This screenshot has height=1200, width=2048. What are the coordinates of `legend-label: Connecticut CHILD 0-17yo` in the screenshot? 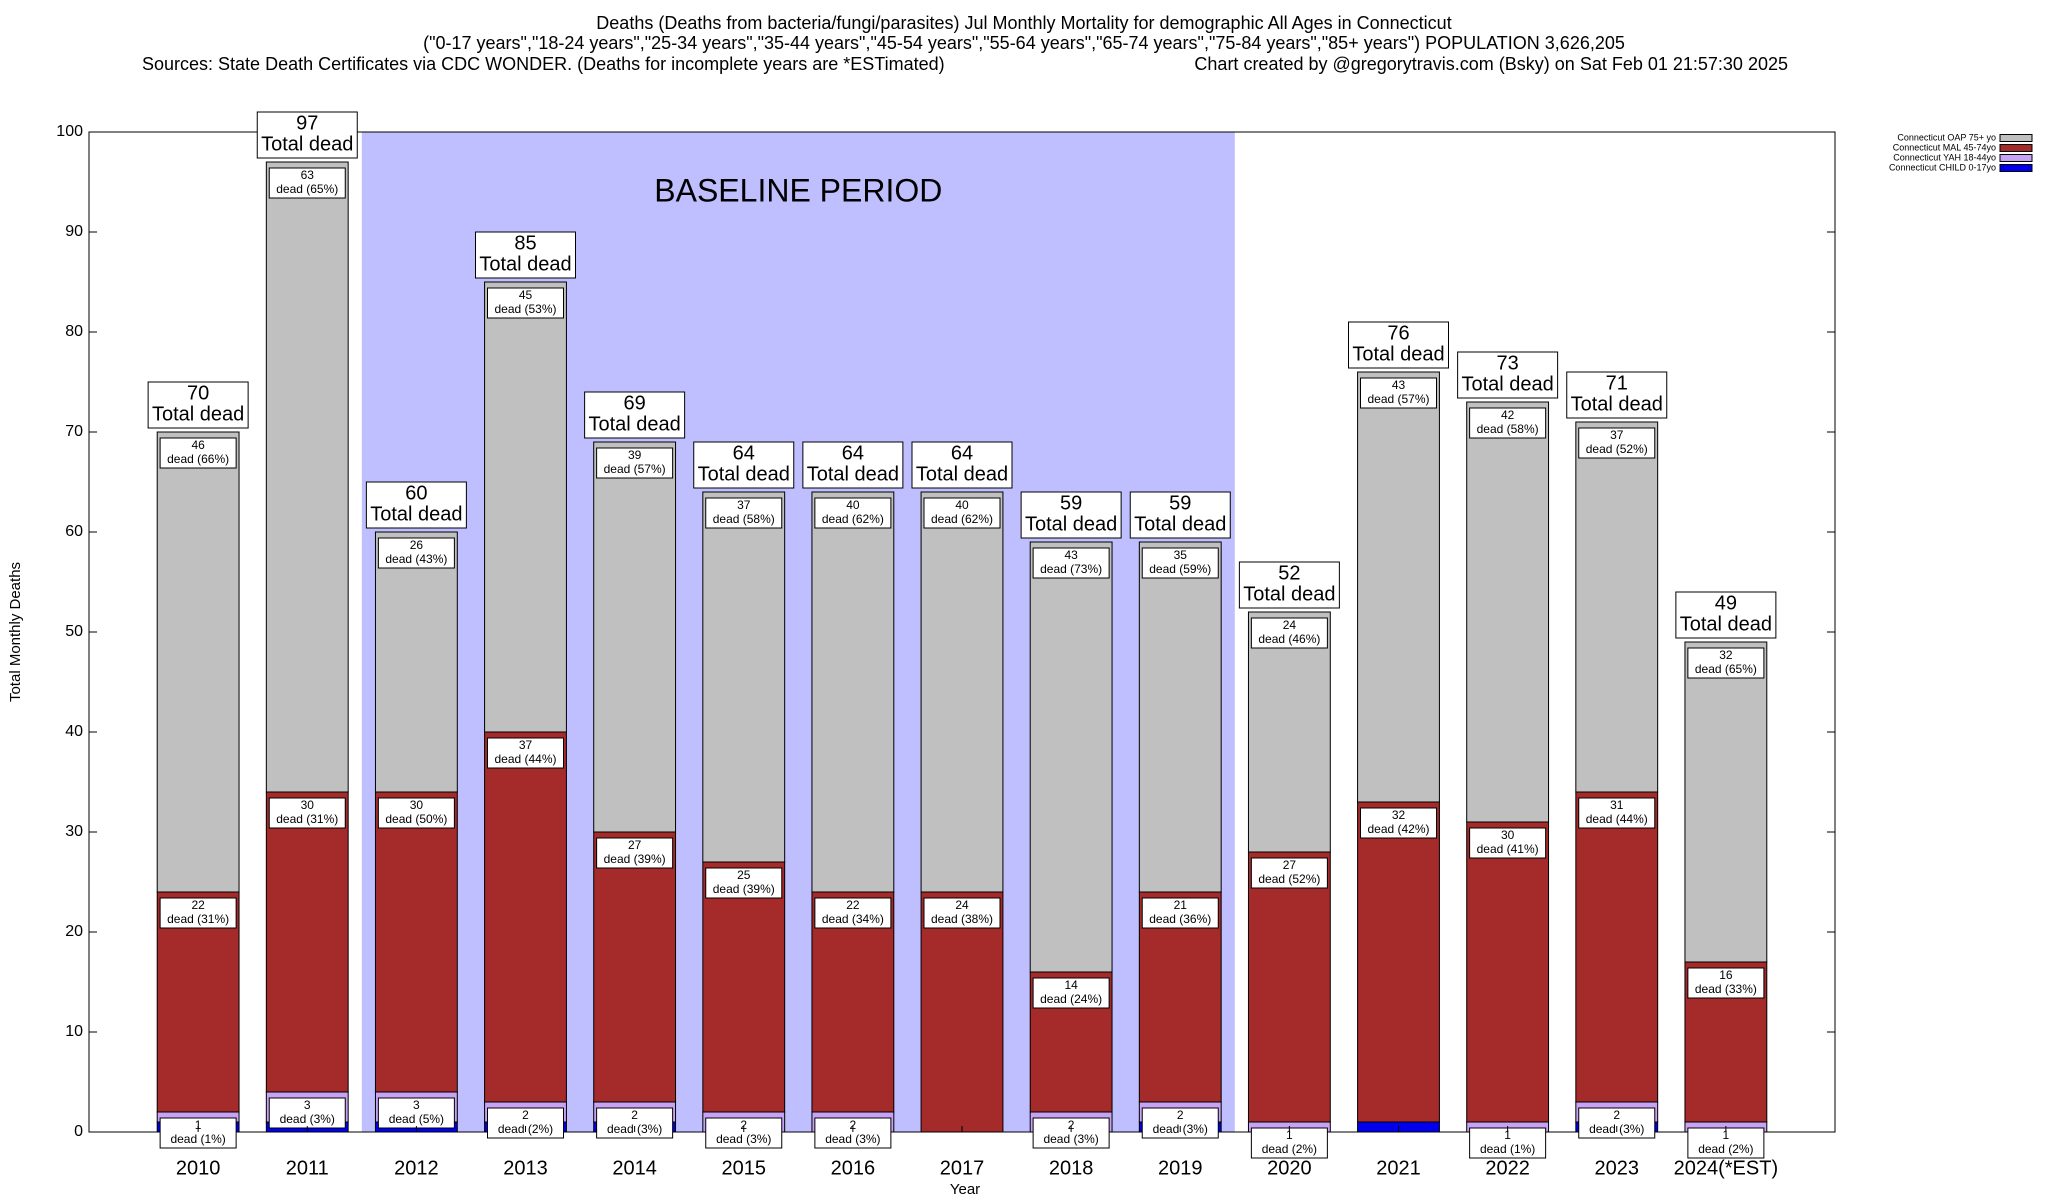 It's located at (1942, 167).